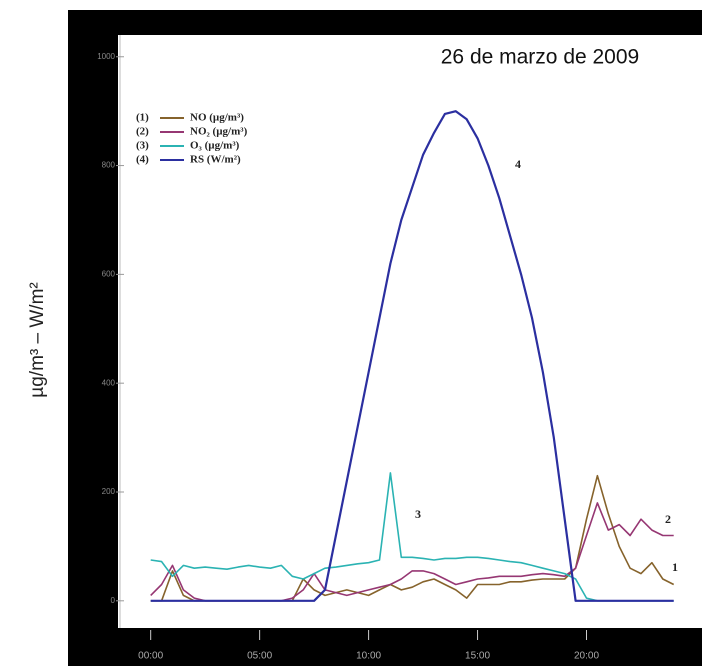  I want to click on y-tick-label: 600, so click(109, 273).